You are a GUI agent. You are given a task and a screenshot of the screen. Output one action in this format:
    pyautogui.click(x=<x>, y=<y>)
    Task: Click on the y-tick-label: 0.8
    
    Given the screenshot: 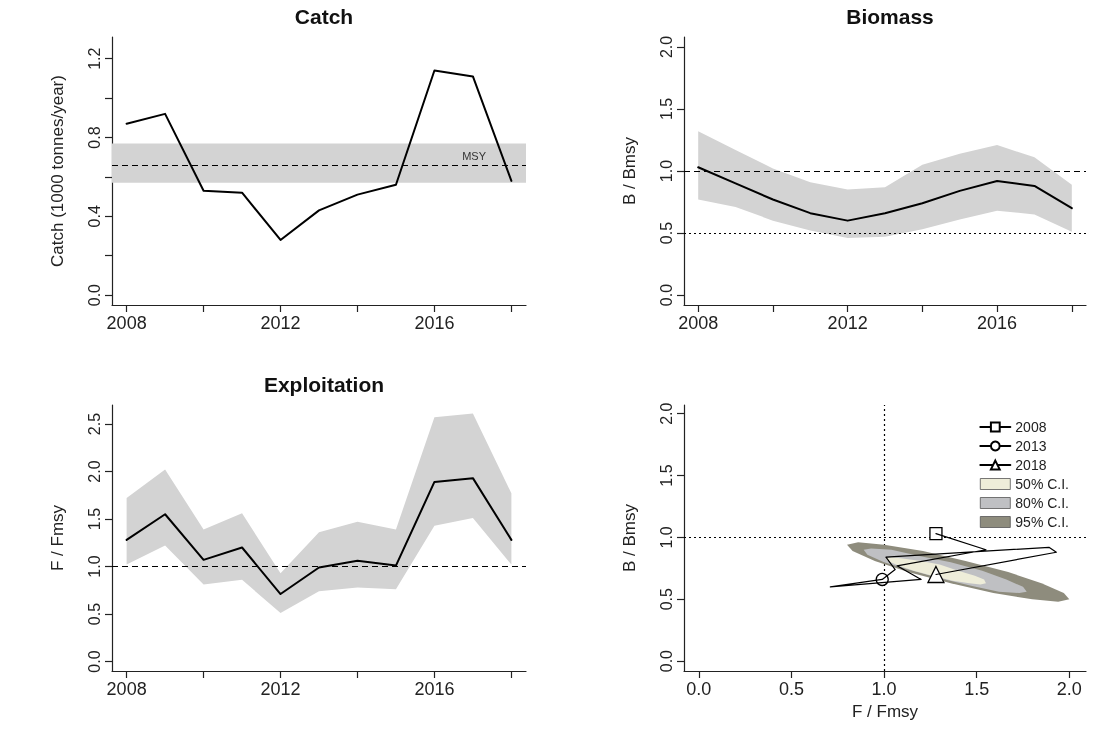 What is the action you would take?
    pyautogui.click(x=94, y=137)
    